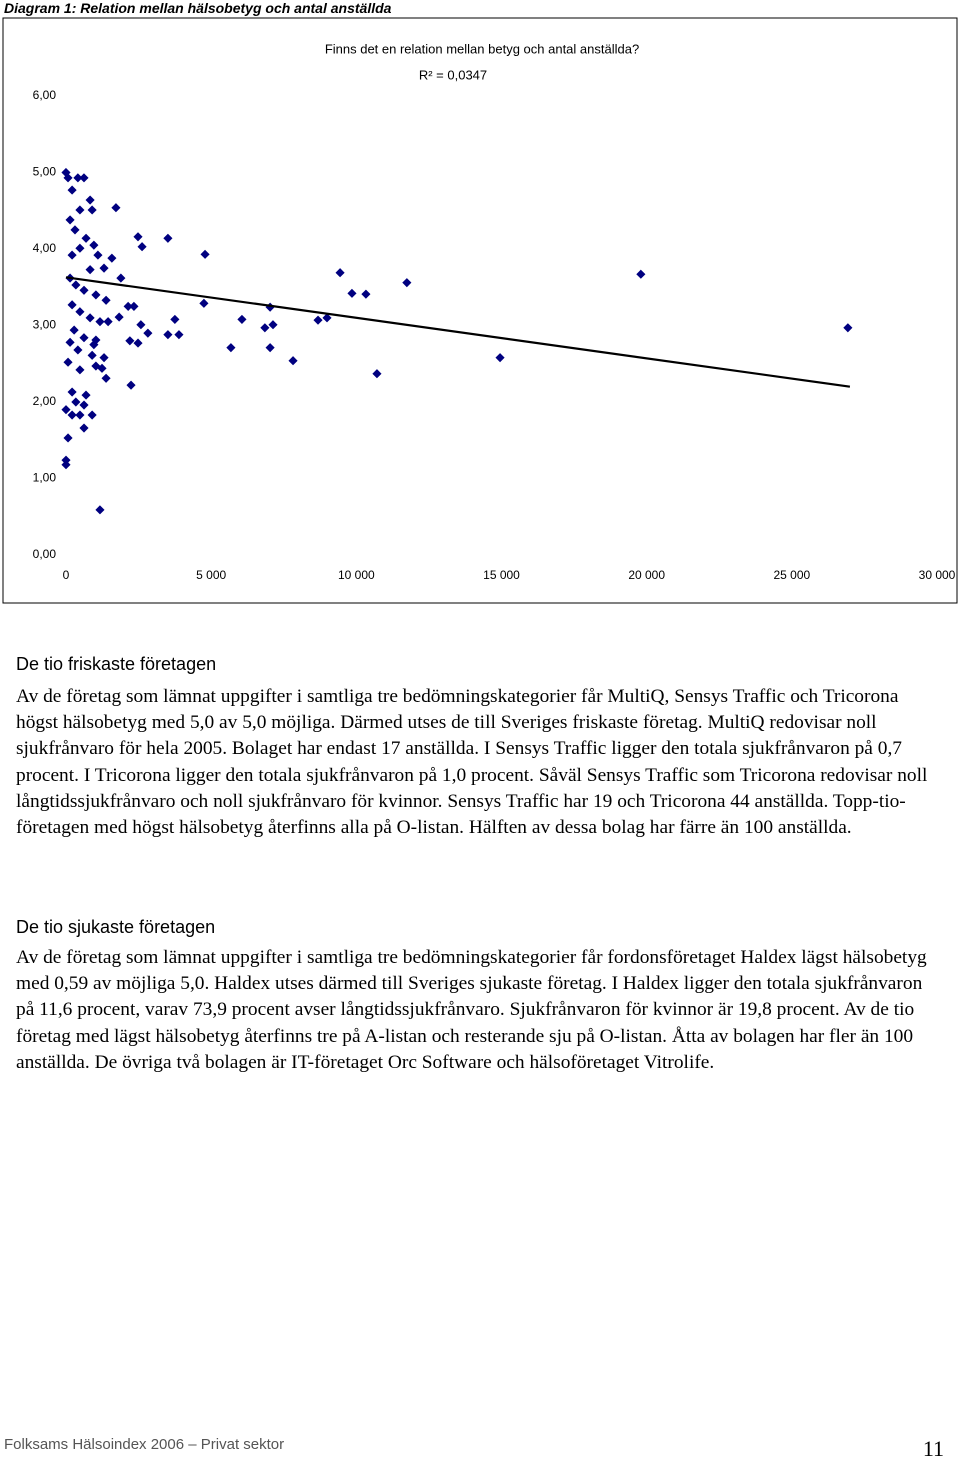 This screenshot has height=1462, width=960. Describe the element at coordinates (144, 1444) in the screenshot. I see `footer: Folksams Hälsoindex 2006 – Privat sektor` at that location.